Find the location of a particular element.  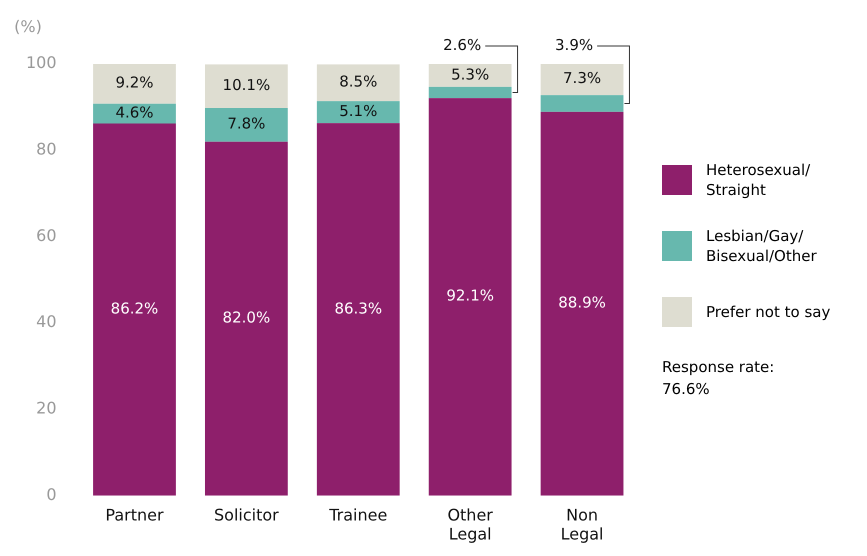

data-label: 2.6% is located at coordinates (462, 45).